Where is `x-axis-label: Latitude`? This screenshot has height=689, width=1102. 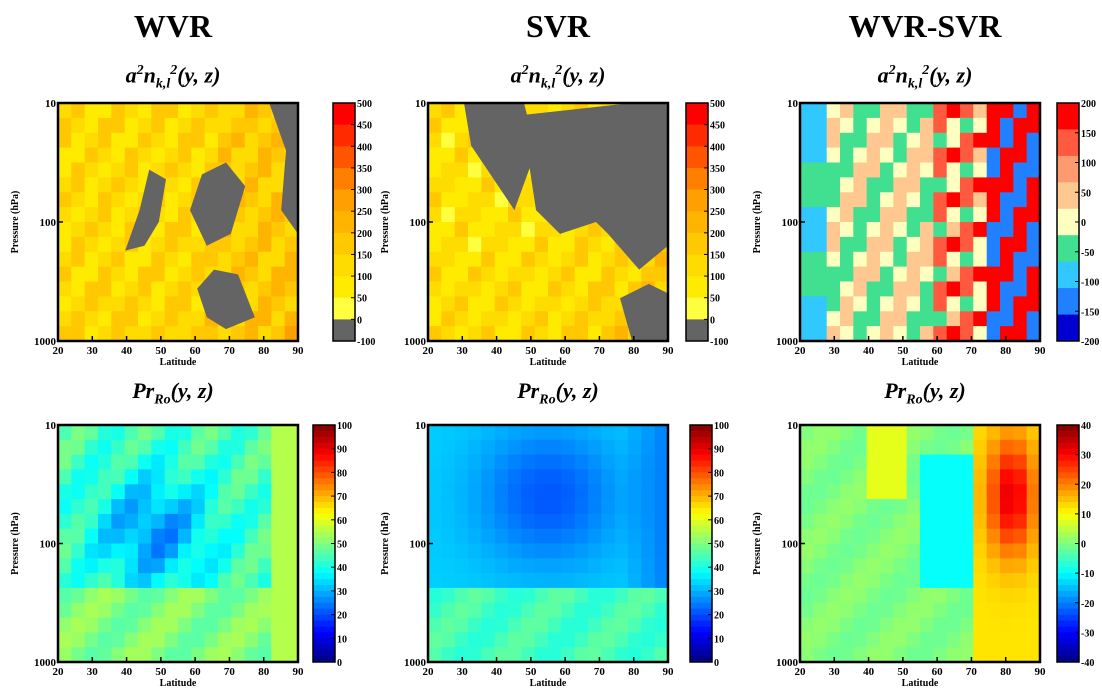
x-axis-label: Latitude is located at coordinates (920, 362).